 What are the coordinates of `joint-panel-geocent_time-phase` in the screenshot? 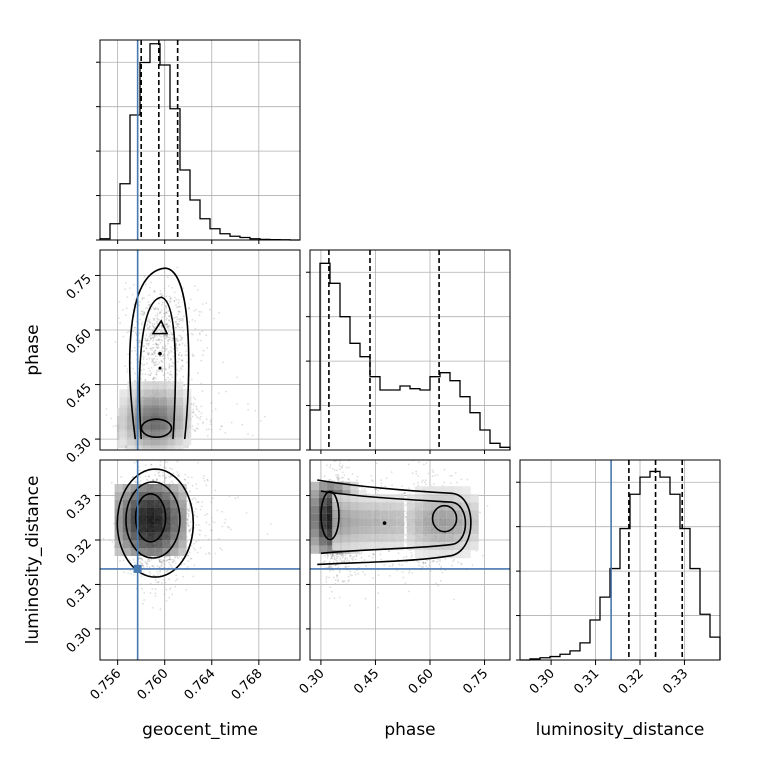 It's located at (200, 350).